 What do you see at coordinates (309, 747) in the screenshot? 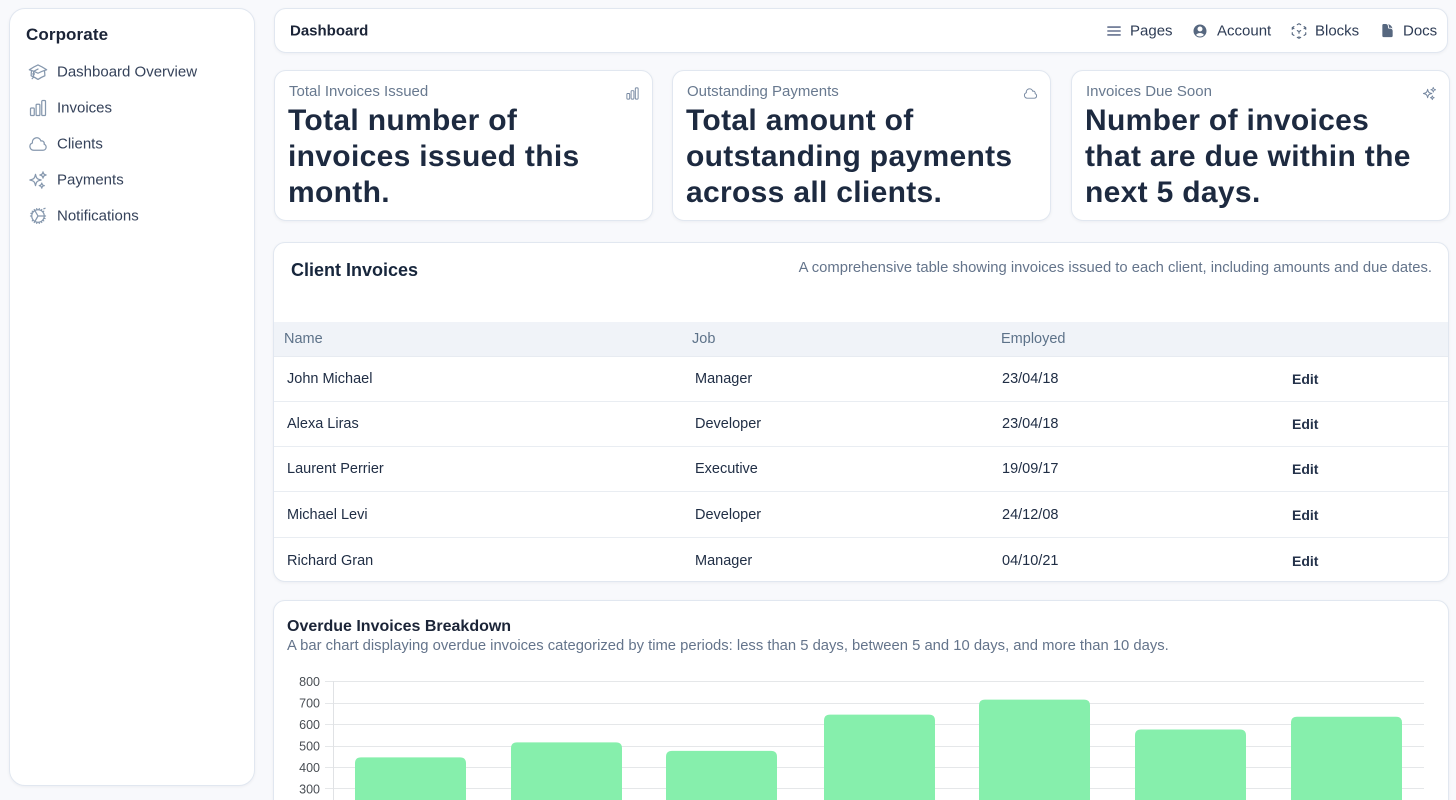
I see `svg-text: 500` at bounding box center [309, 747].